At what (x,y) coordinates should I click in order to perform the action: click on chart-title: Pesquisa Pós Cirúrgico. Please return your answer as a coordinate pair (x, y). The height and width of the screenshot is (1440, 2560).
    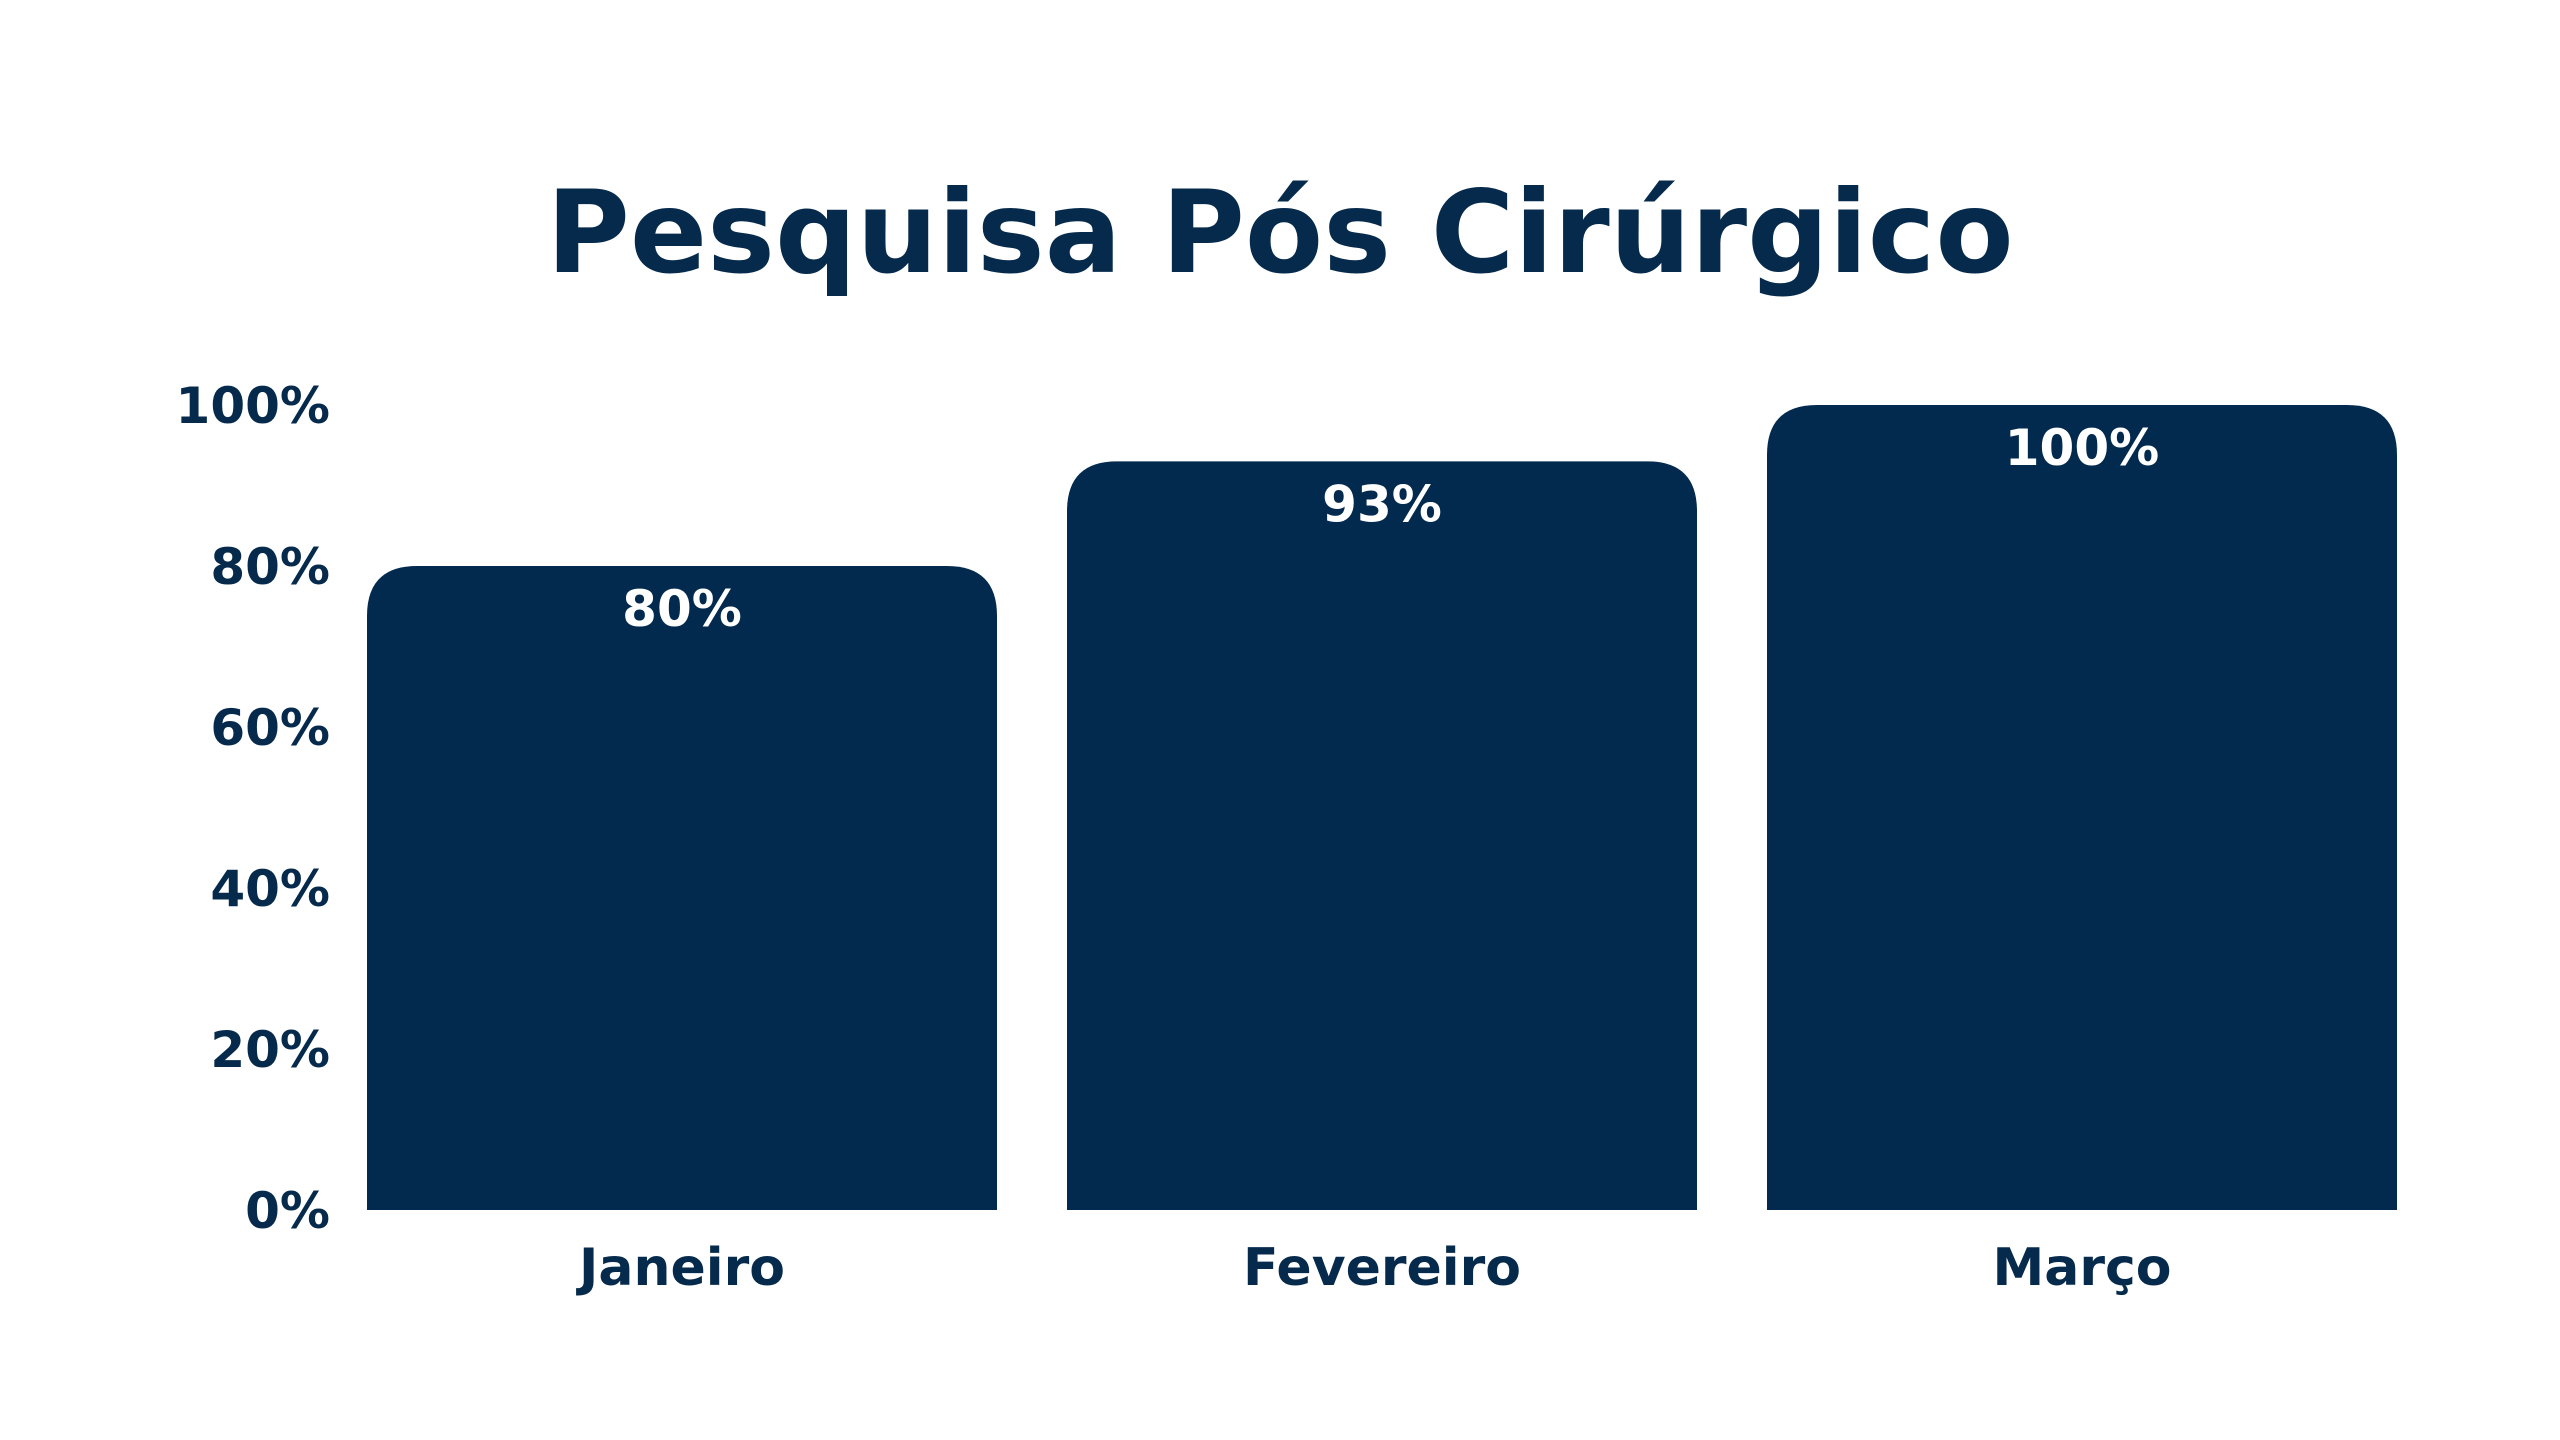
    Looking at the image, I should click on (1279, 232).